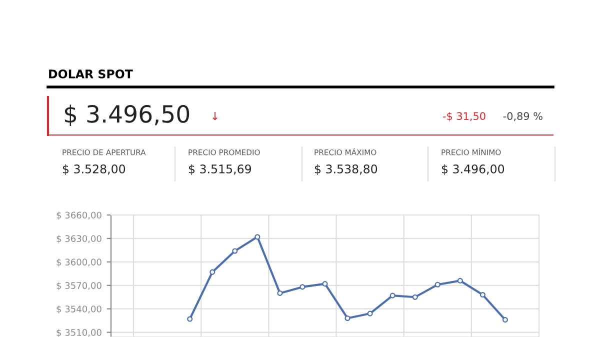  I want to click on y-tick-label: $ 3600,00, so click(79, 262).